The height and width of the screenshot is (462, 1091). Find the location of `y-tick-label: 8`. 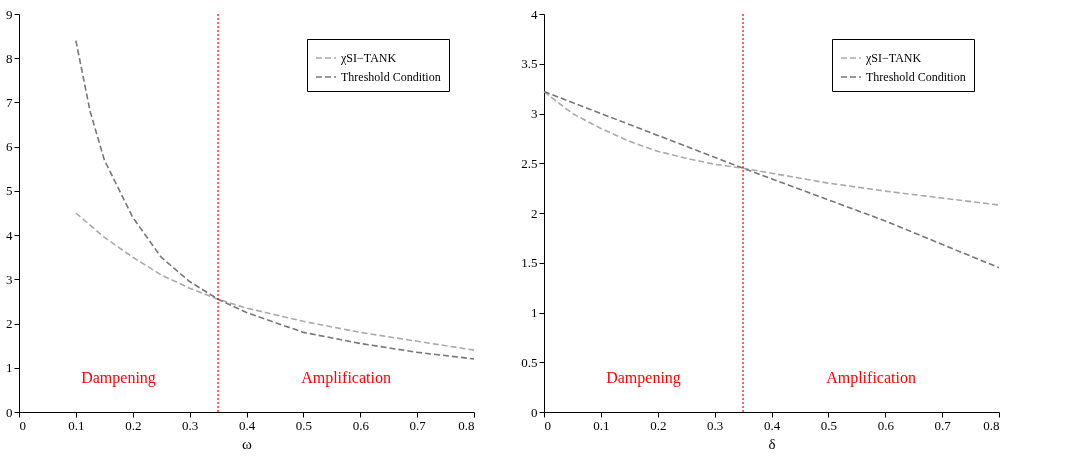

y-tick-label: 8 is located at coordinates (9, 58).